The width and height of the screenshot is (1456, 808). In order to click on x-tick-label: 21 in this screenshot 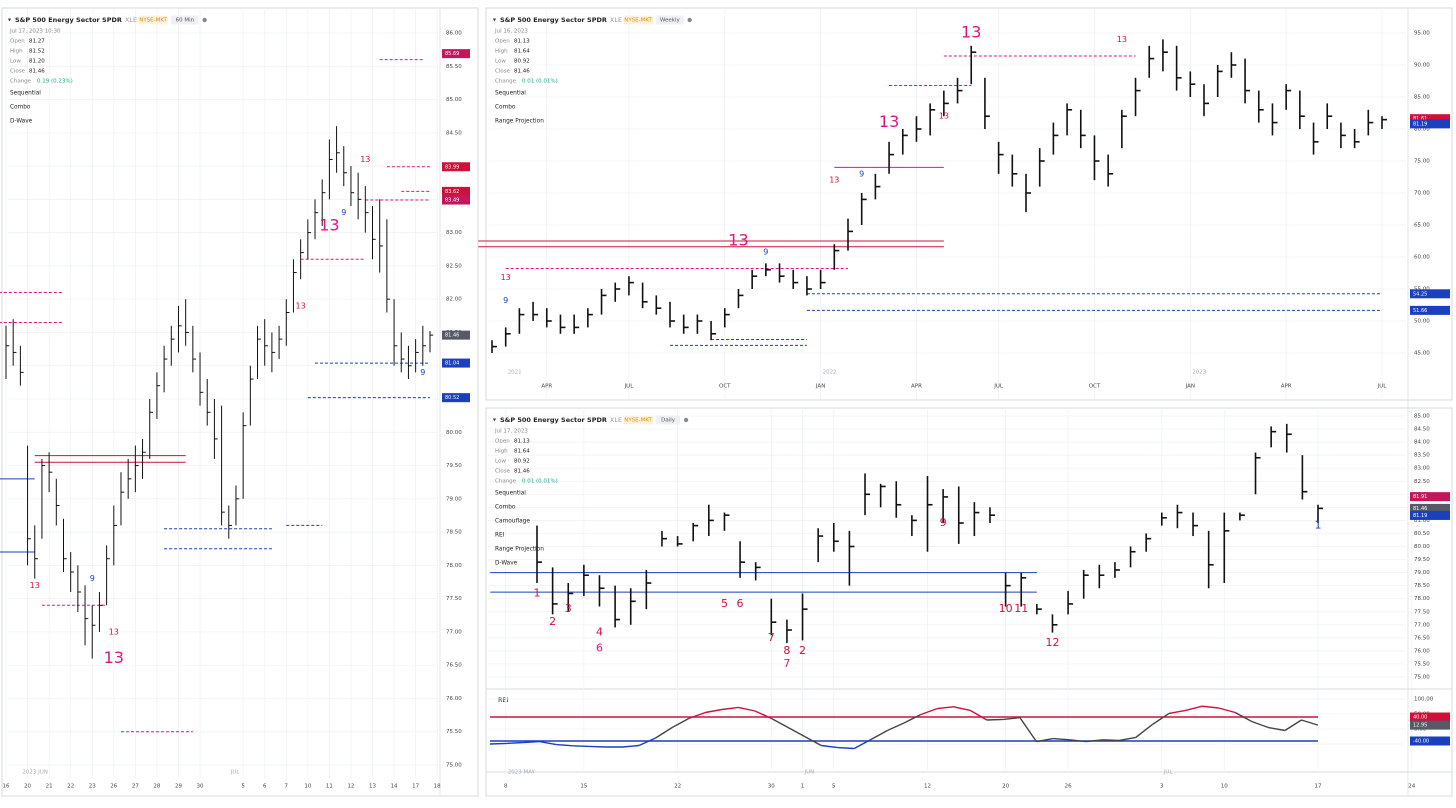, I will do `click(49, 787)`.